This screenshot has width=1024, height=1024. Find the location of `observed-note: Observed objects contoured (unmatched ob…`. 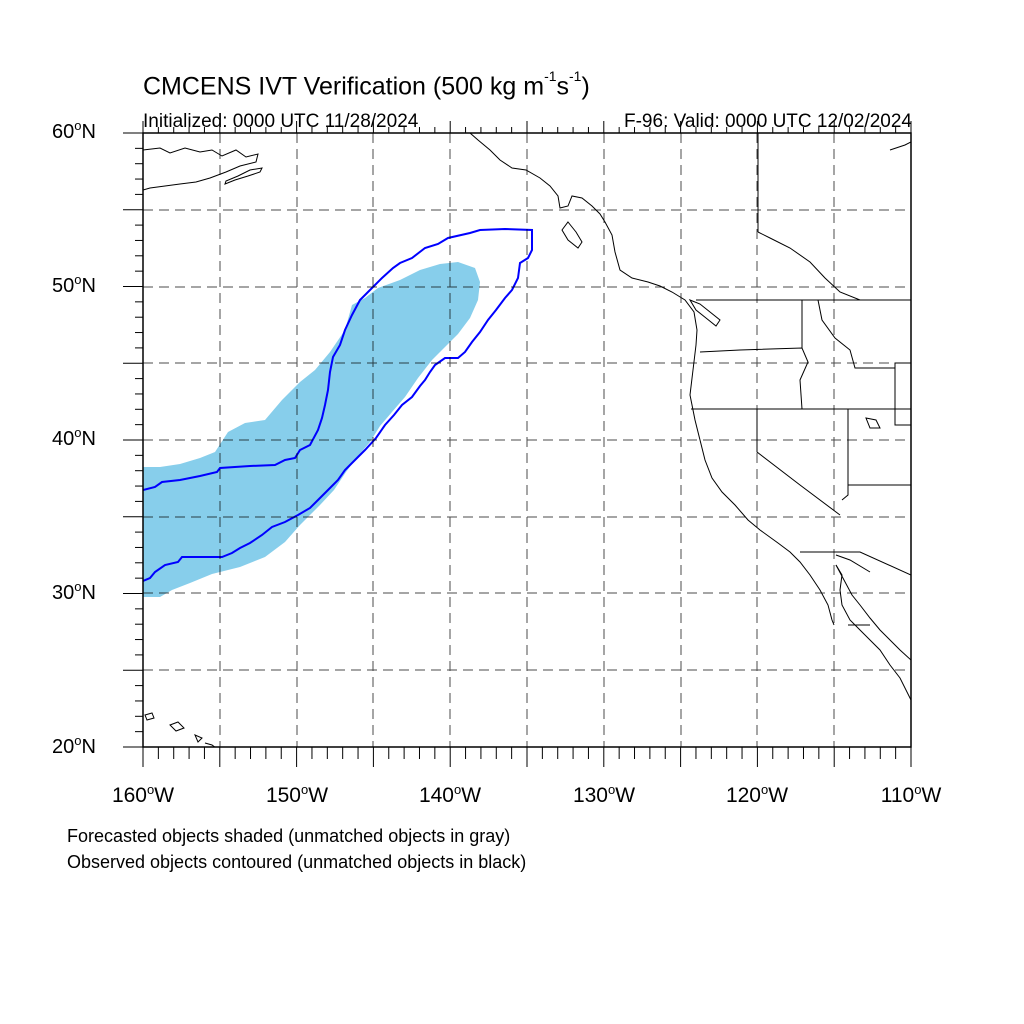

observed-note: Observed objects contoured (unmatched ob… is located at coordinates (297, 862).